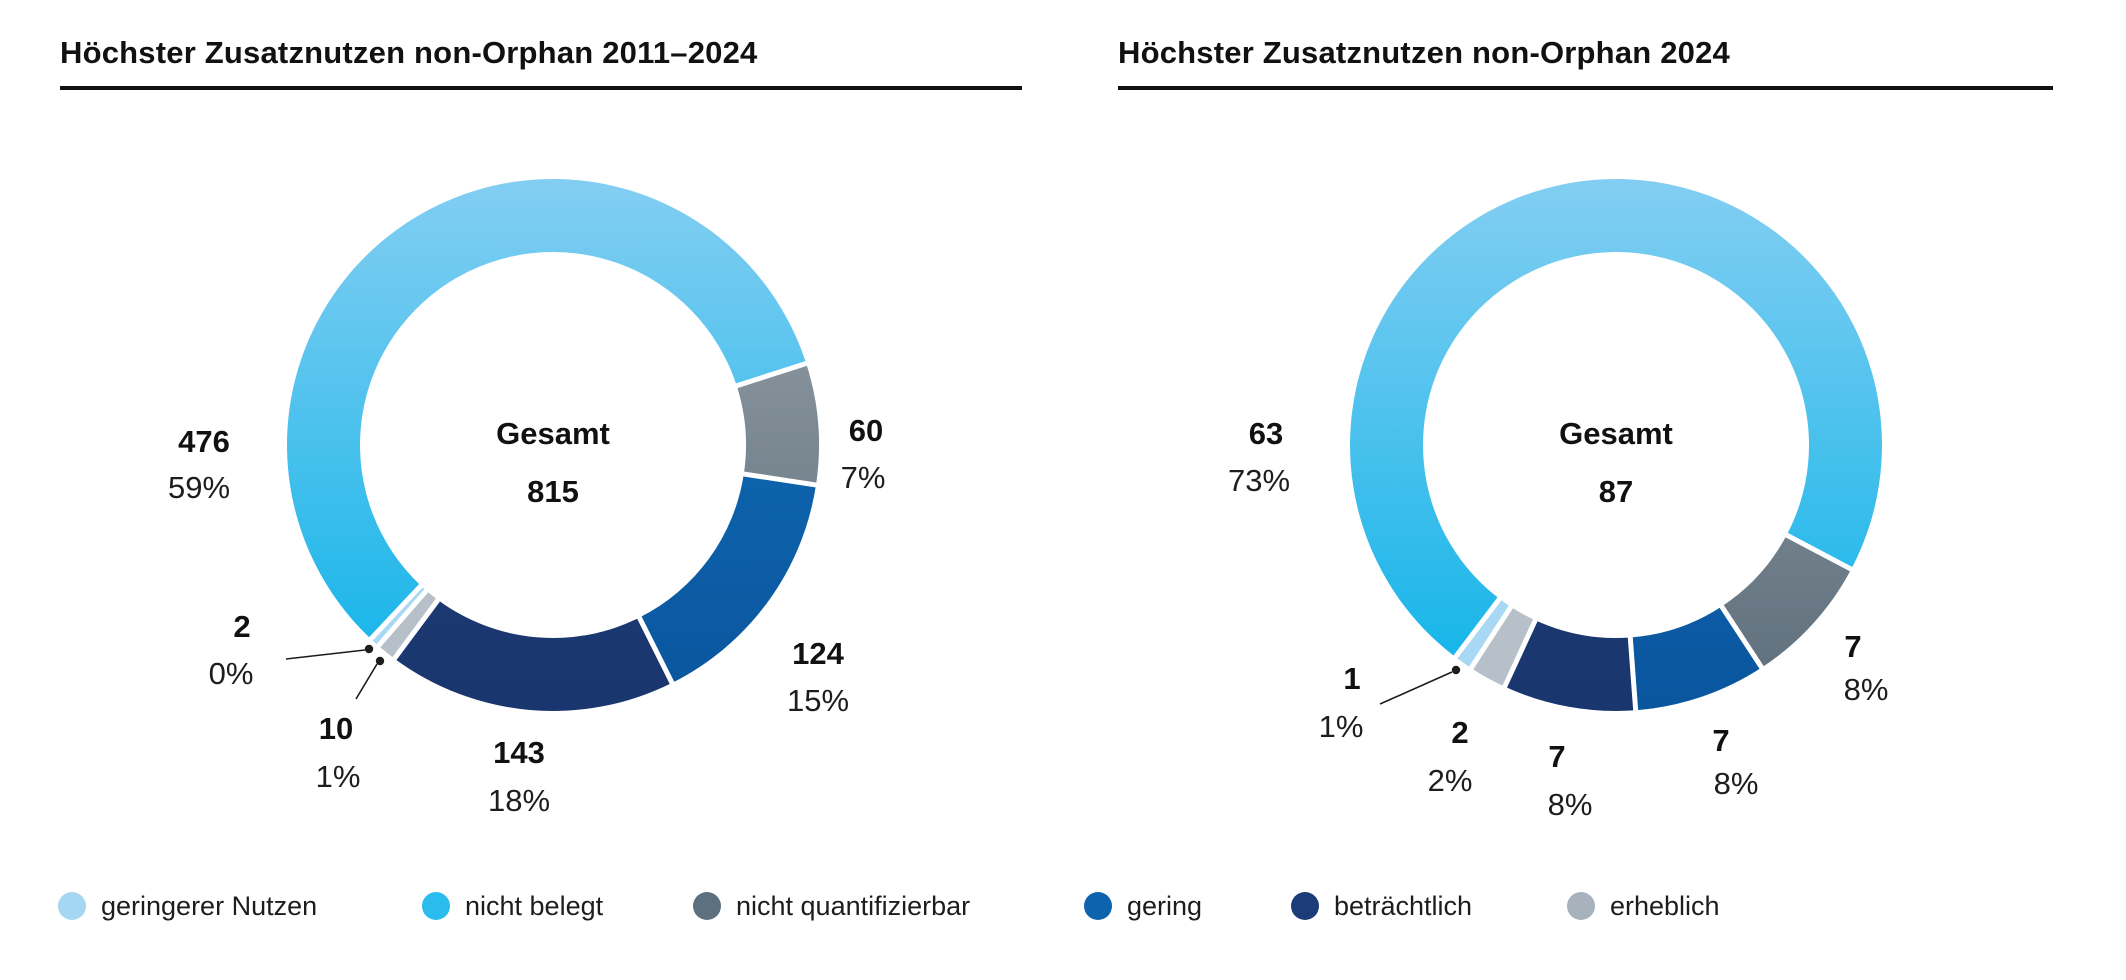 Image resolution: width=2126 pixels, height=980 pixels. What do you see at coordinates (1259, 480) in the screenshot?
I see `segment-percent-label: 73%` at bounding box center [1259, 480].